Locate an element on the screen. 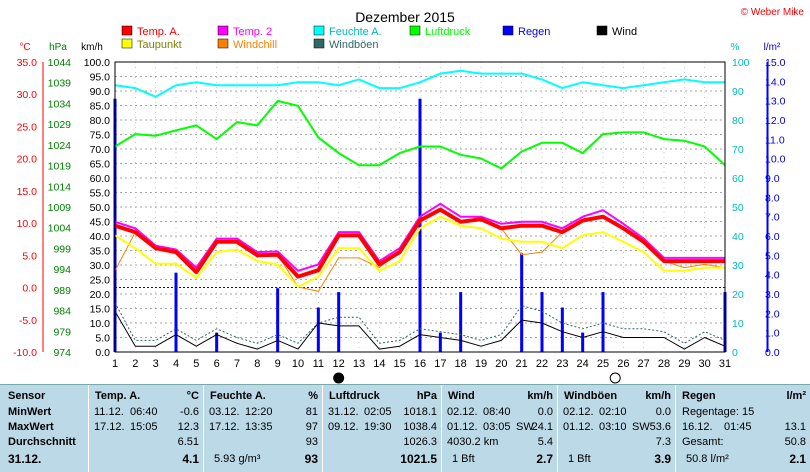  wind-header: Wind is located at coordinates (461, 396).